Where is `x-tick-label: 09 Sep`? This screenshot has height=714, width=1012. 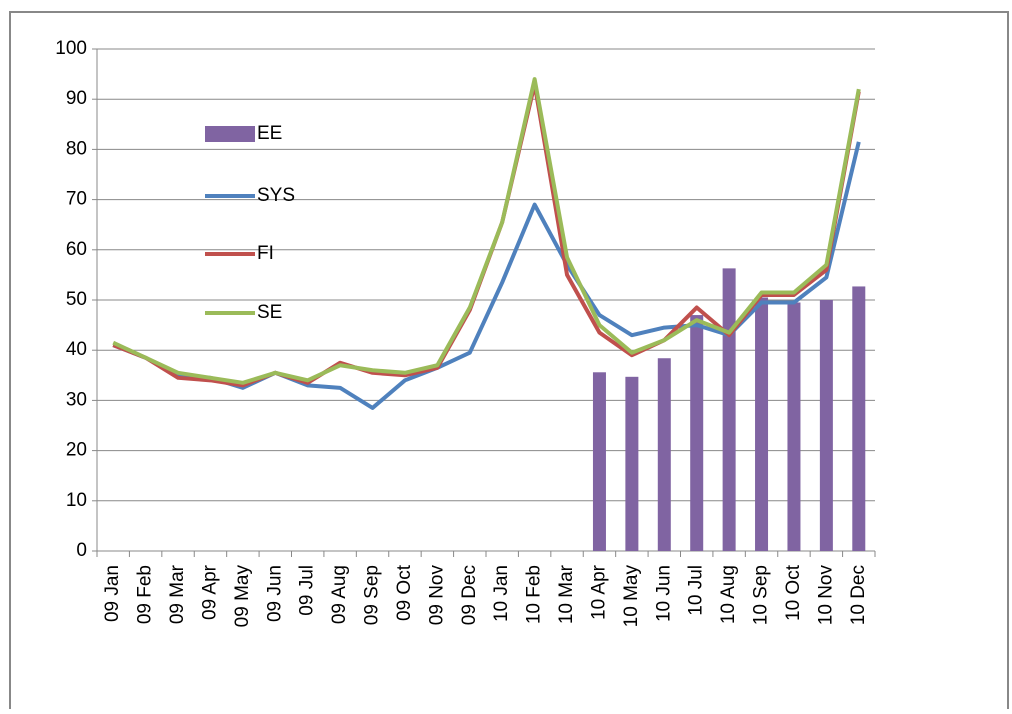 x-tick-label: 09 Sep is located at coordinates (372, 595).